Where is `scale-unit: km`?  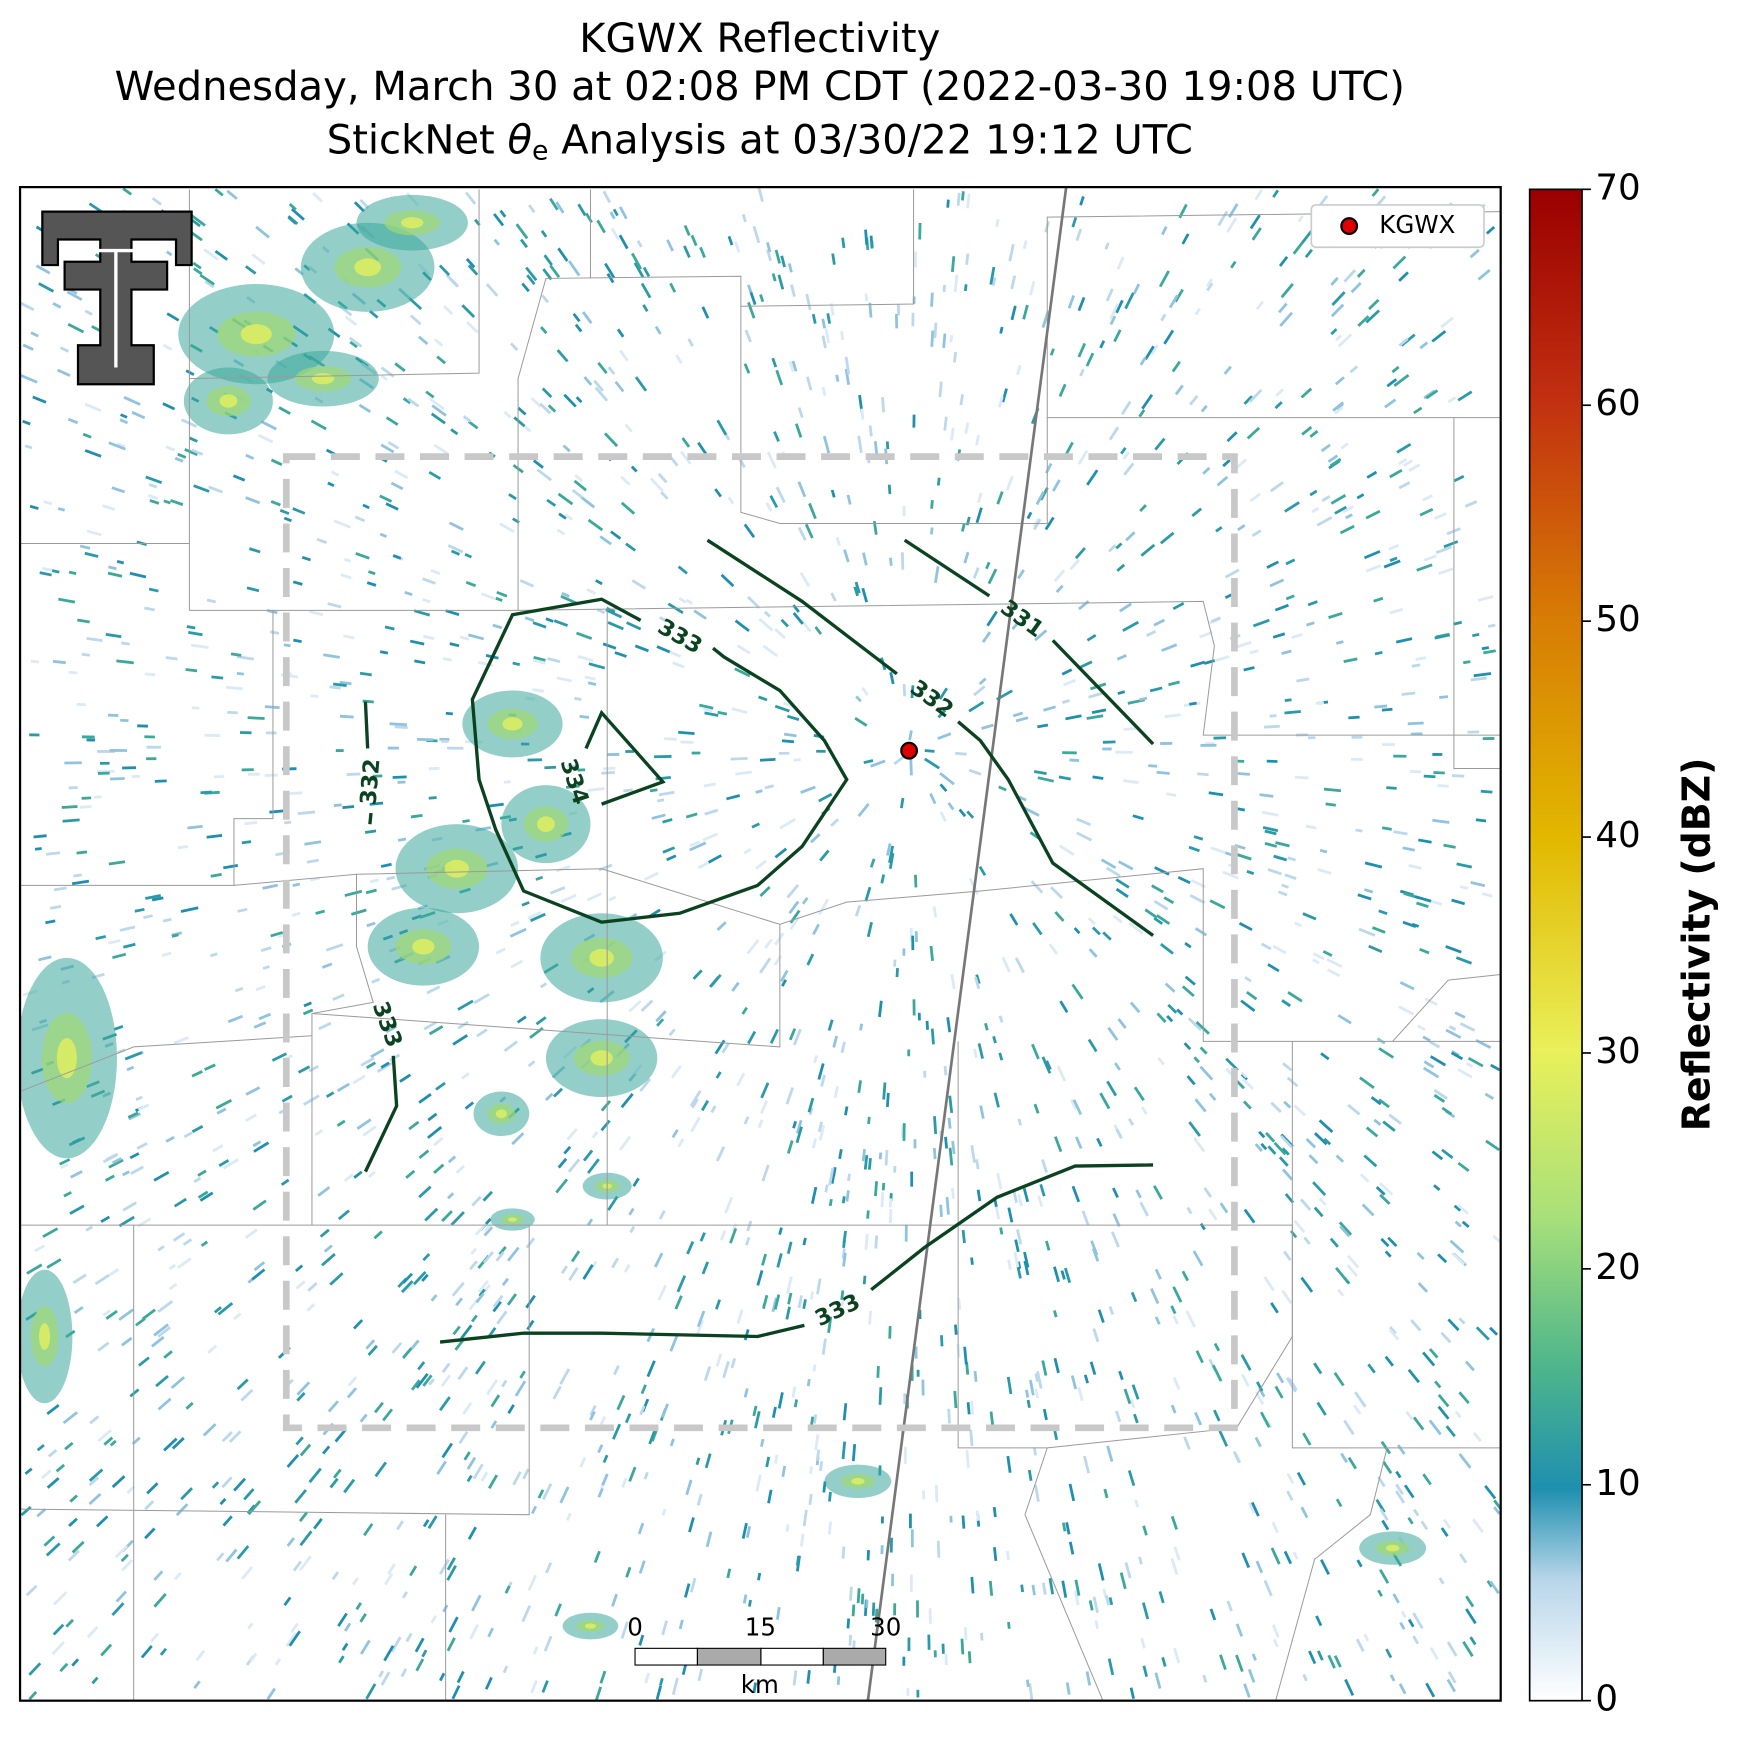 scale-unit: km is located at coordinates (760, 1684).